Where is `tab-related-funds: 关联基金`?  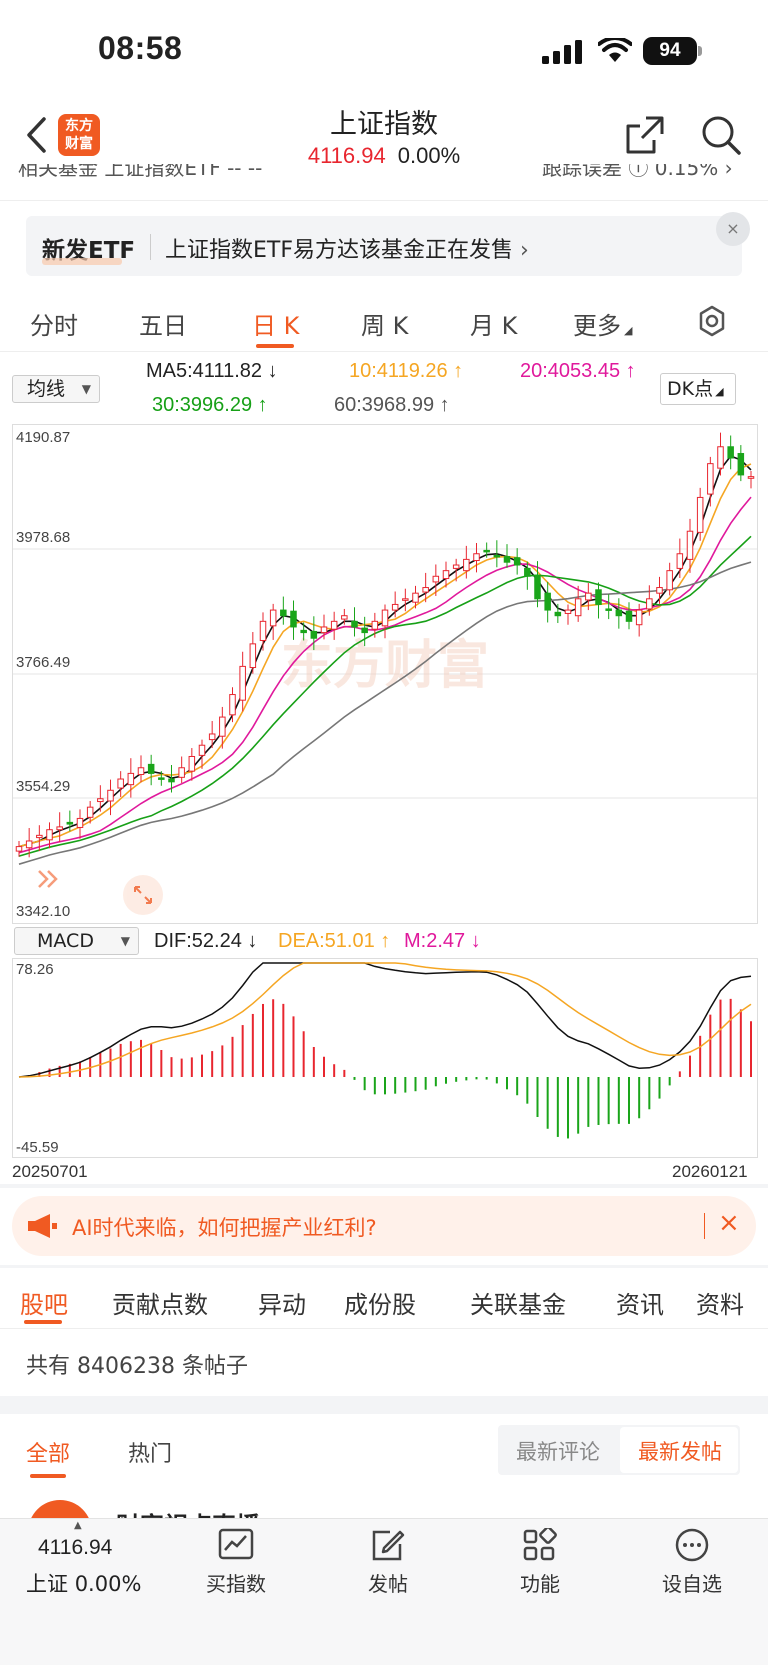
tab-related-funds: 关联基金 is located at coordinates (518, 1305).